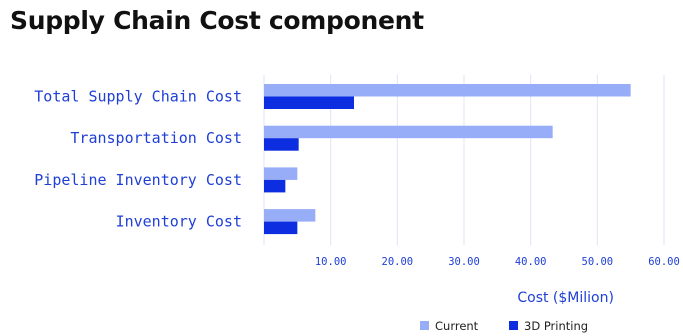 Image resolution: width=683 pixels, height=336 pixels. Describe the element at coordinates (457, 326) in the screenshot. I see `legend-label-current: Current` at that location.